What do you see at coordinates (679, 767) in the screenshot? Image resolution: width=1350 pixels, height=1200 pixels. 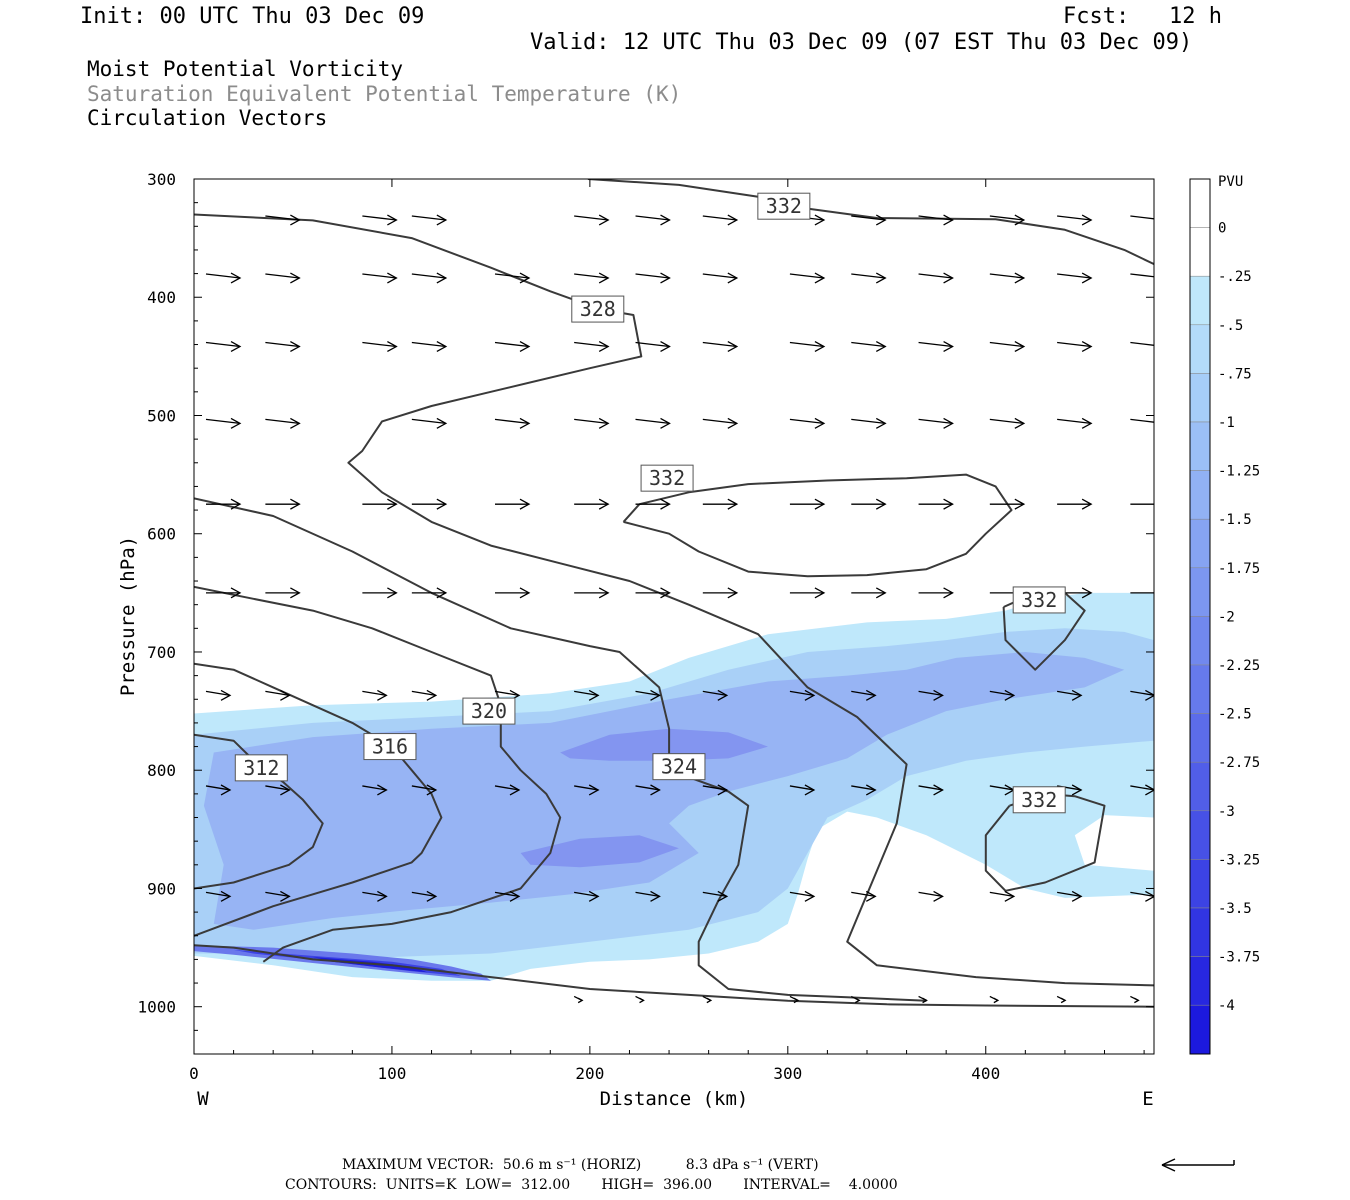 I see `contour-label: 324` at bounding box center [679, 767].